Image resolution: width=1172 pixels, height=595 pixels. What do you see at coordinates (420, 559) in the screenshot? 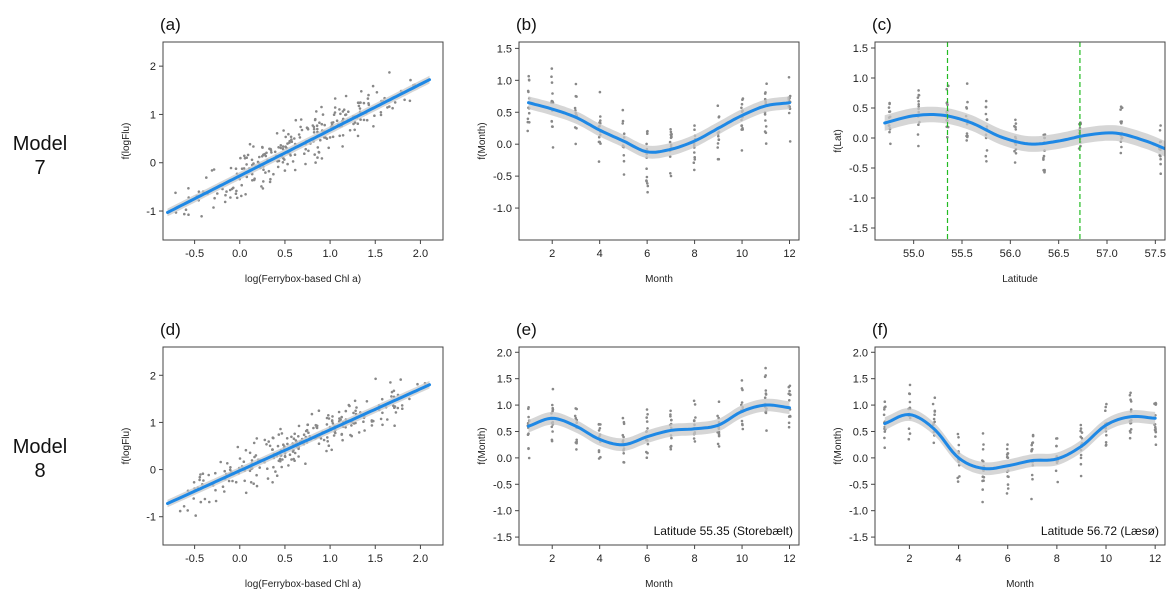
I see `x-tick-label: 2.0` at bounding box center [420, 559].